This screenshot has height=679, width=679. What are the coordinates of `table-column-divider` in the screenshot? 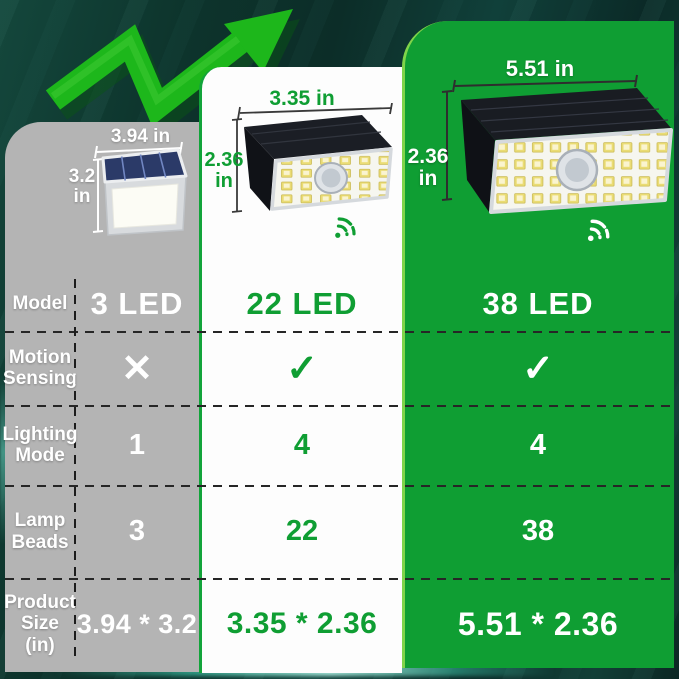 It's located at (75, 471).